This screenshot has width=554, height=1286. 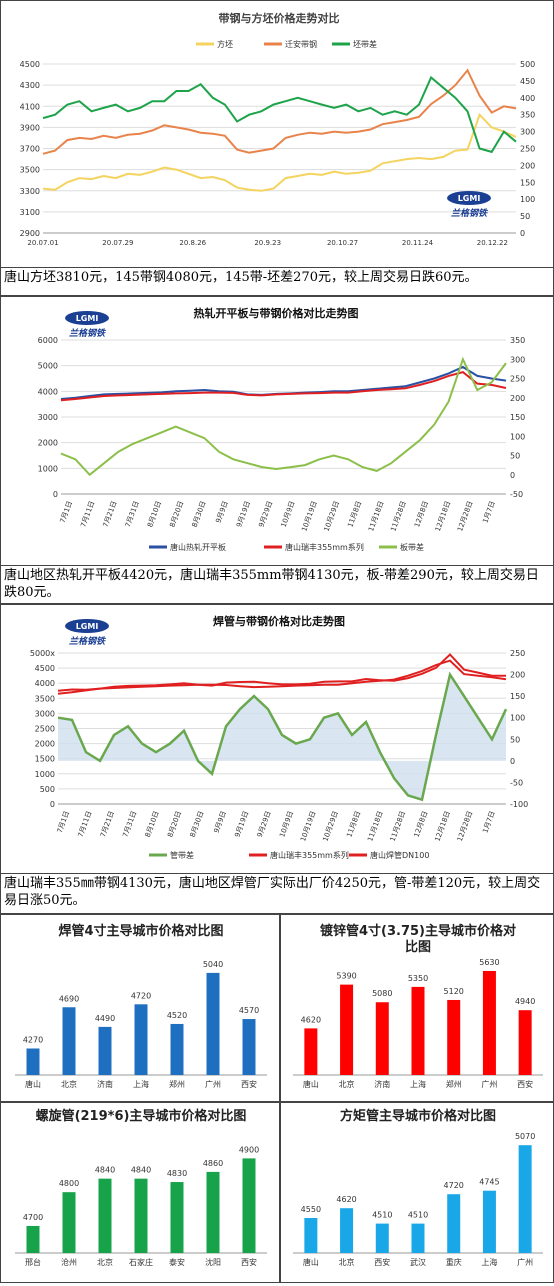 I want to click on x-category-label: 邢台, so click(x=33, y=1262).